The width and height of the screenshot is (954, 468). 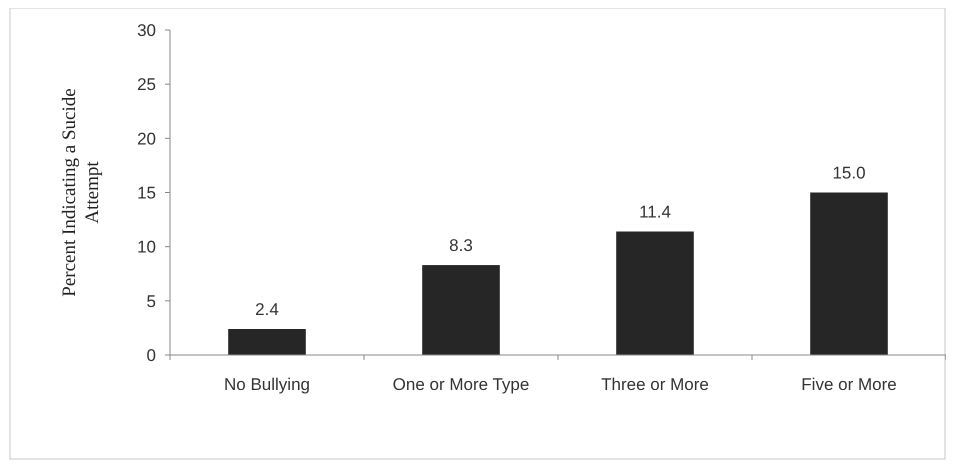 I want to click on y-tick-label: 30, so click(x=146, y=30).